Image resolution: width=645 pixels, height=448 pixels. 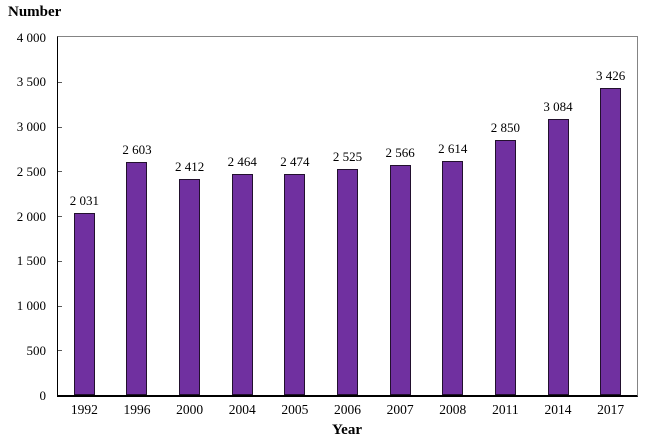 What do you see at coordinates (31, 126) in the screenshot?
I see `y-tick-label: 3 000` at bounding box center [31, 126].